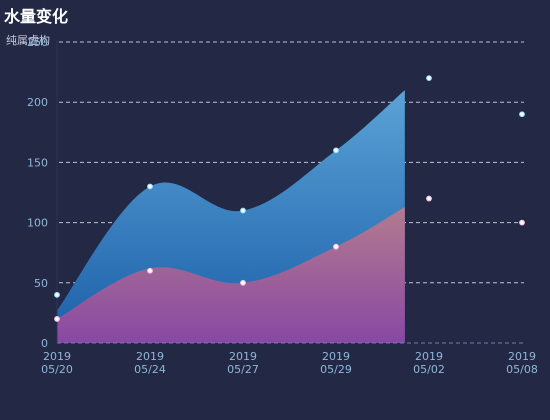 The image size is (550, 420). Describe the element at coordinates (44, 343) in the screenshot. I see `y-tick-label: 0` at that location.